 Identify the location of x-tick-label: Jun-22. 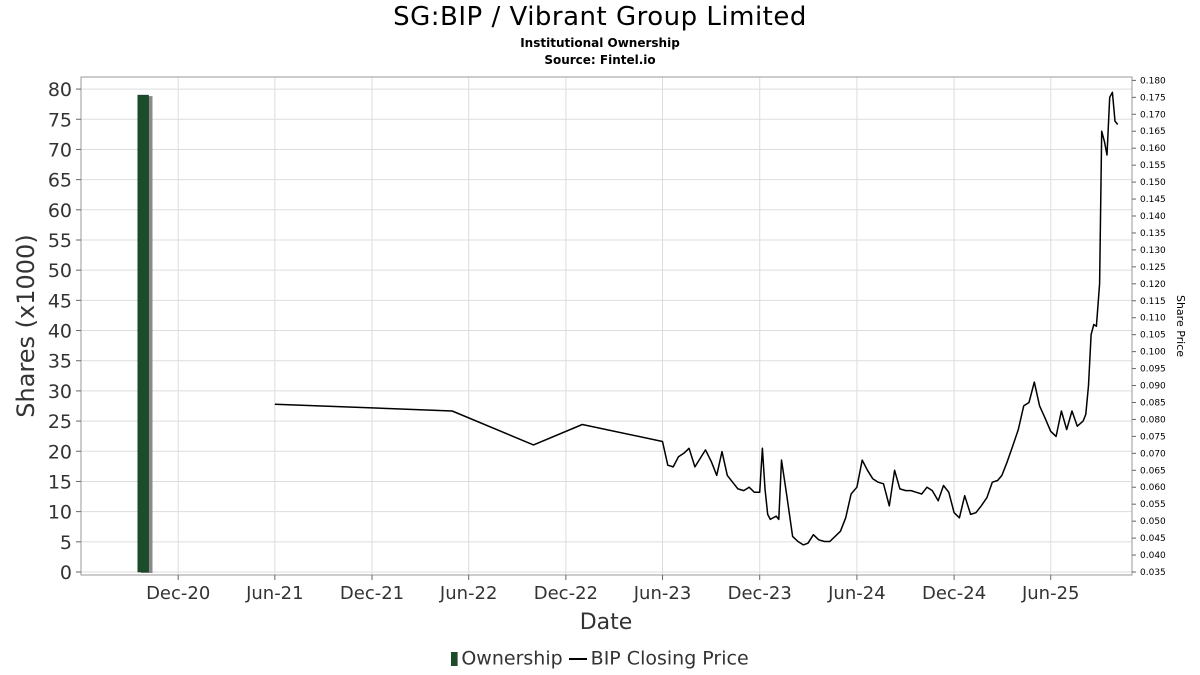
(468, 593).